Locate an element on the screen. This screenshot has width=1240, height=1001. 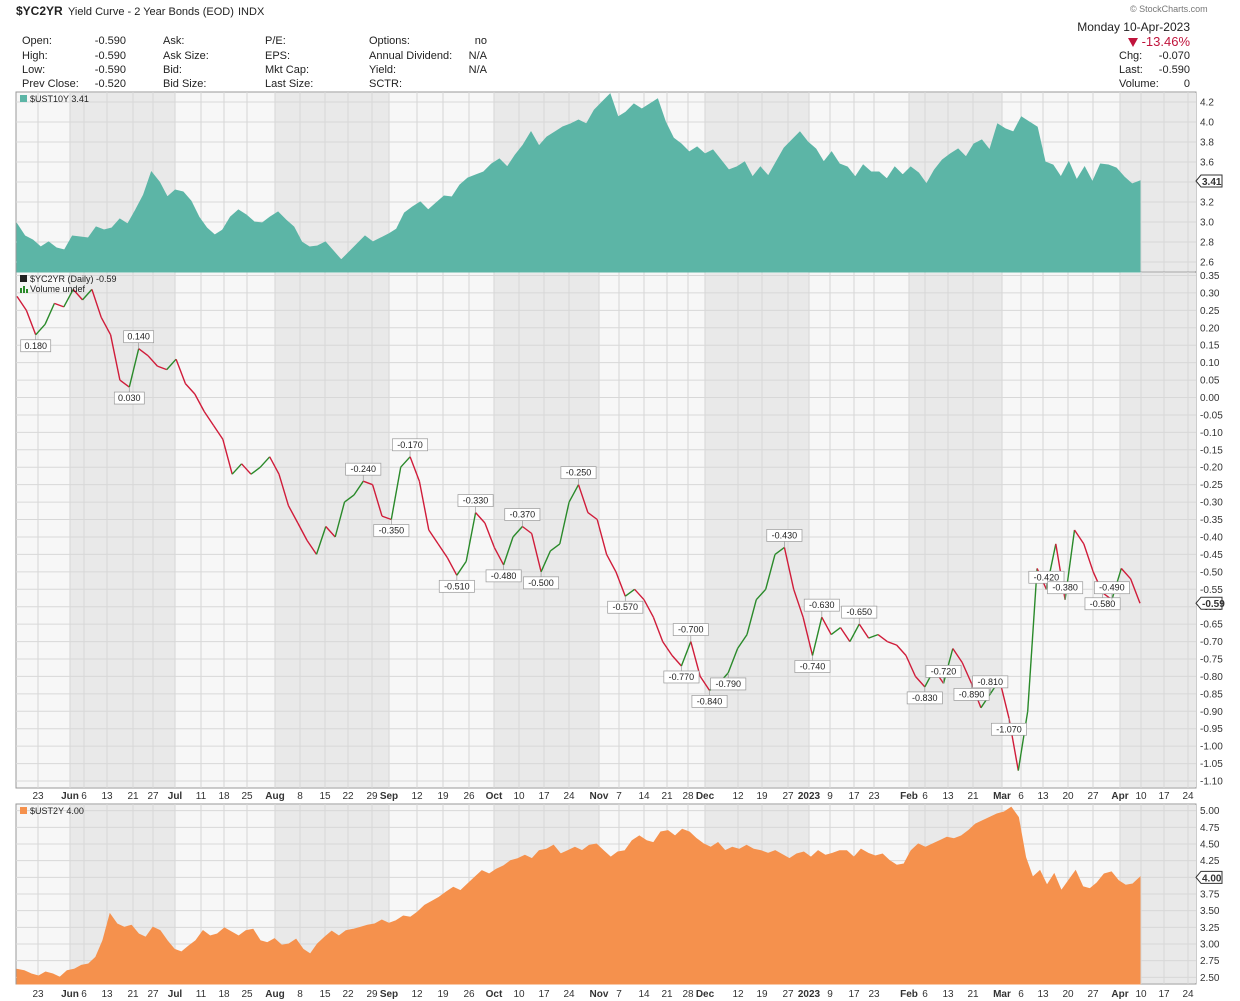
y-tick-label: -0.85 is located at coordinates (1211, 694).